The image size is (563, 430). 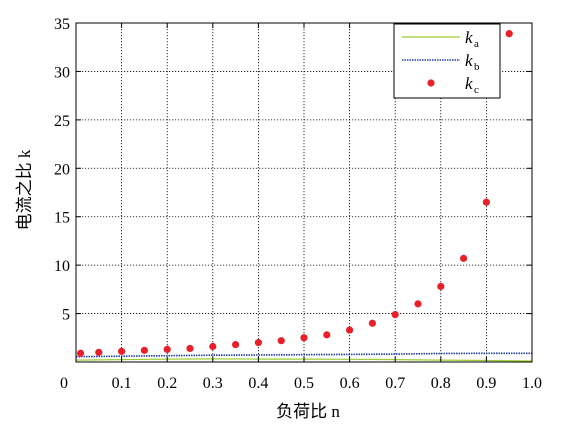 I want to click on legend-label-sub-ka: a, so click(x=476, y=44).